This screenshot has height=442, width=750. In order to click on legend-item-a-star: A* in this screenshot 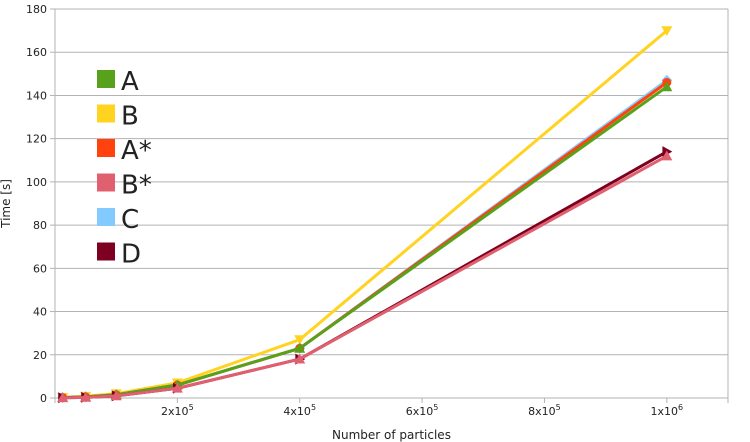, I will do `click(124, 151)`.